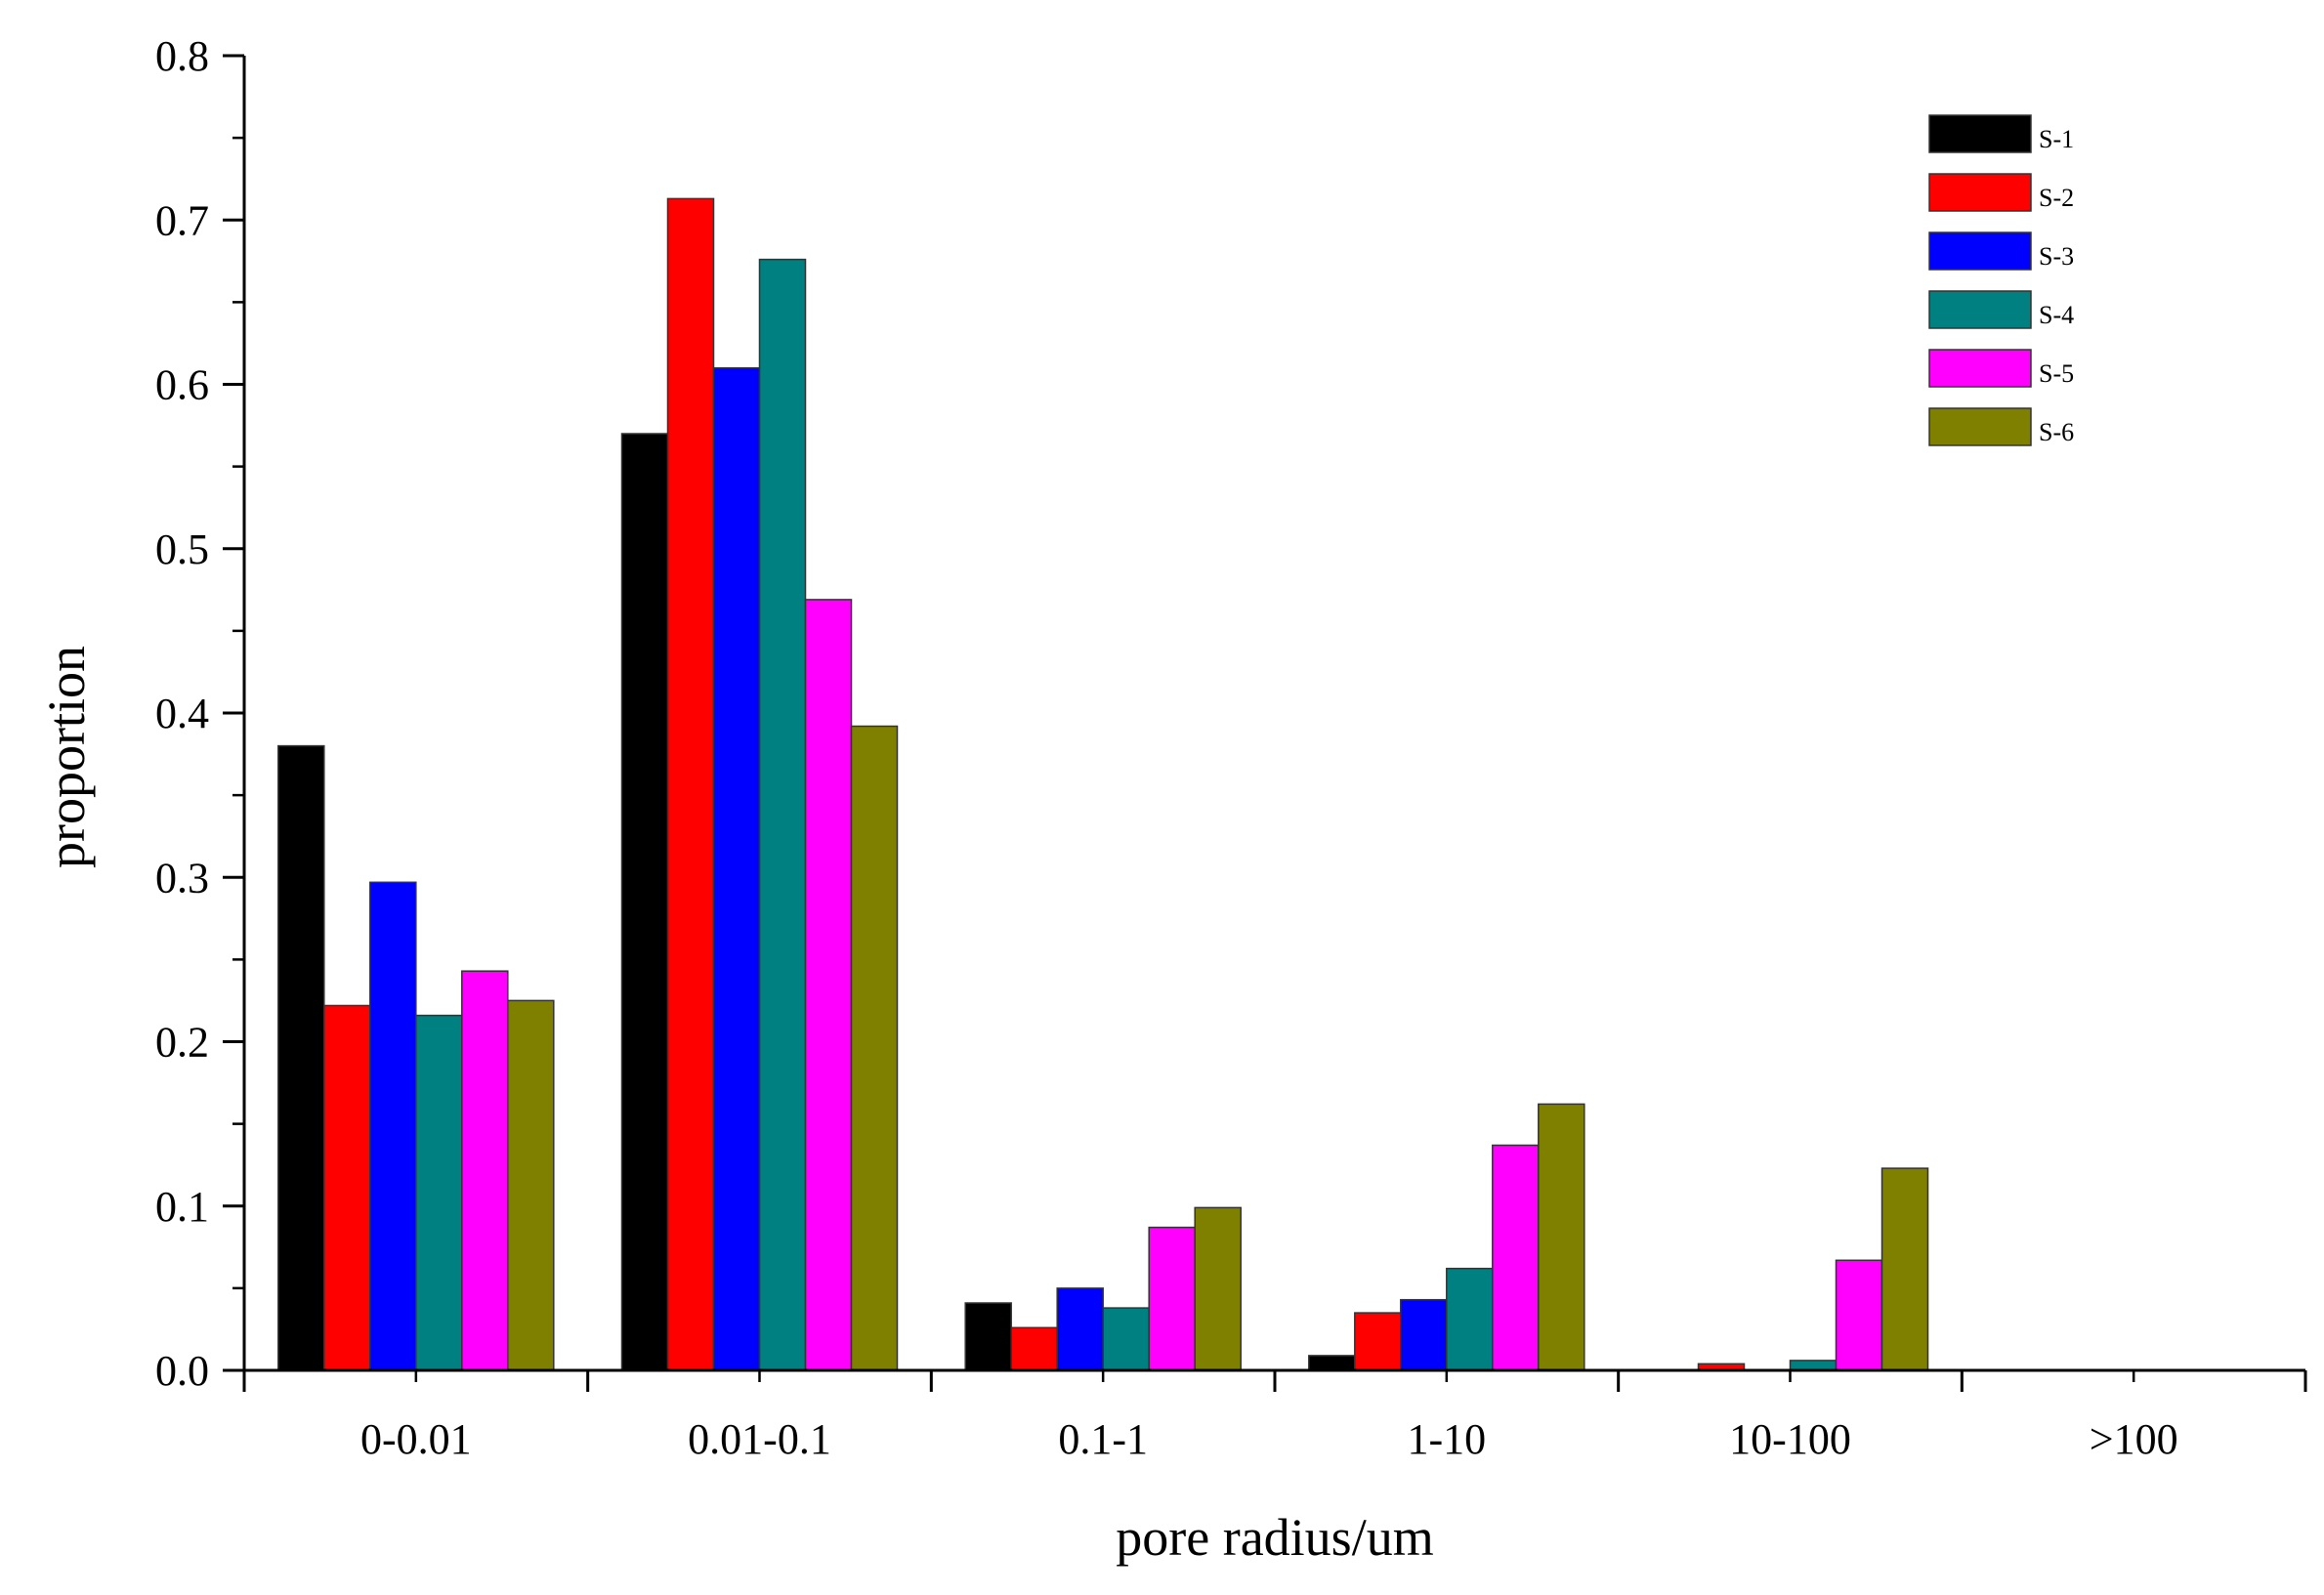  I want to click on x-tick-label: 10-100, so click(1790, 1439).